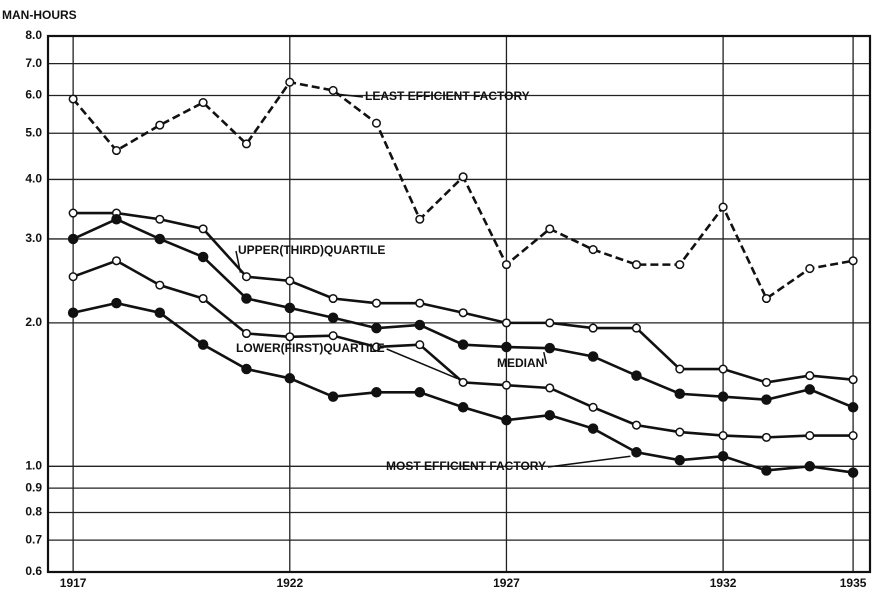 Image resolution: width=880 pixels, height=594 pixels. I want to click on series-label: MOST EFFICIENT FACTORY, so click(466, 466).